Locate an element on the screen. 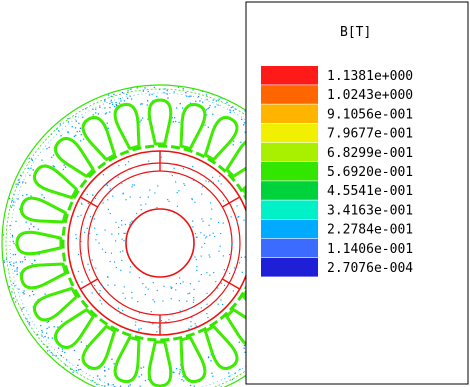  legend-label: 2.7076e-004 is located at coordinates (370, 268).